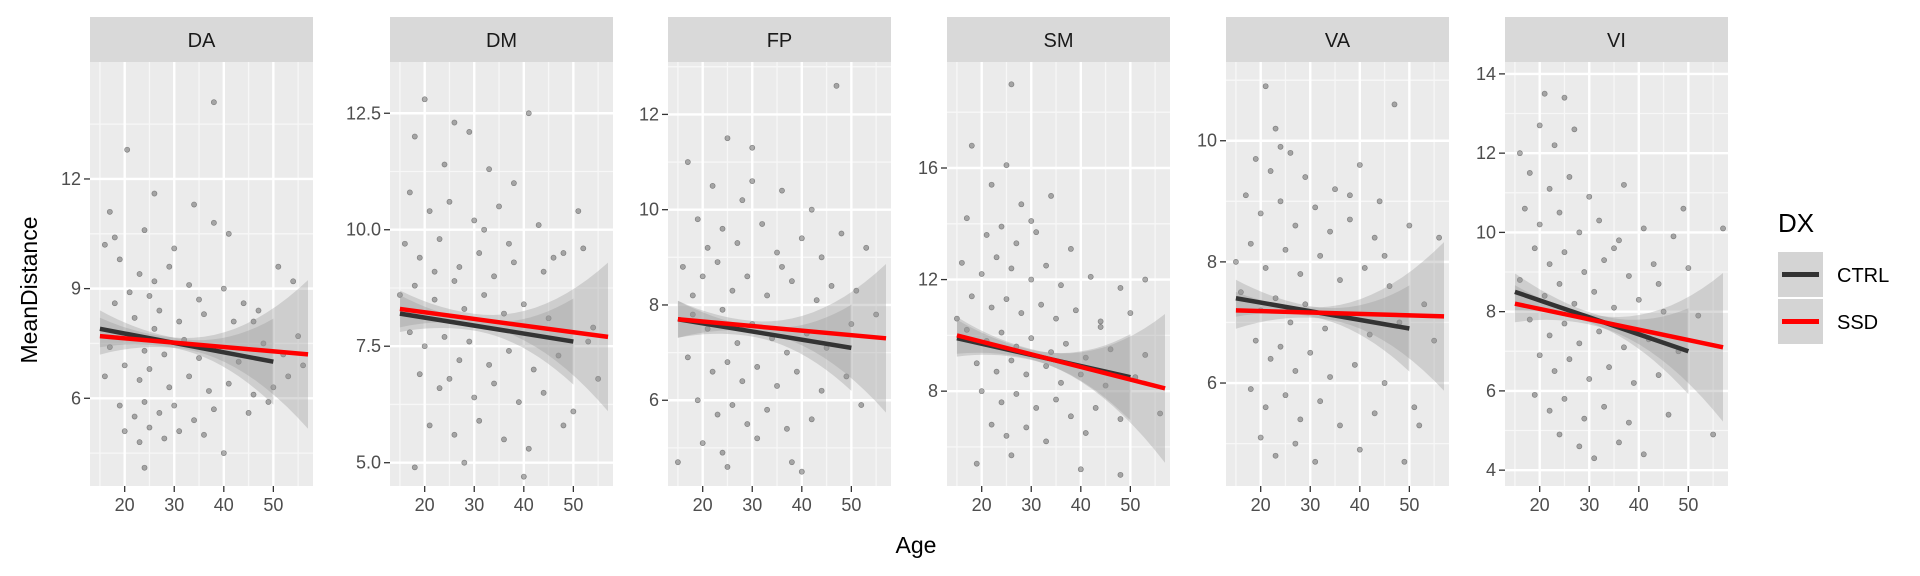  Describe the element at coordinates (204, 354) in the screenshot. I see `confidence-band-ssd` at that location.